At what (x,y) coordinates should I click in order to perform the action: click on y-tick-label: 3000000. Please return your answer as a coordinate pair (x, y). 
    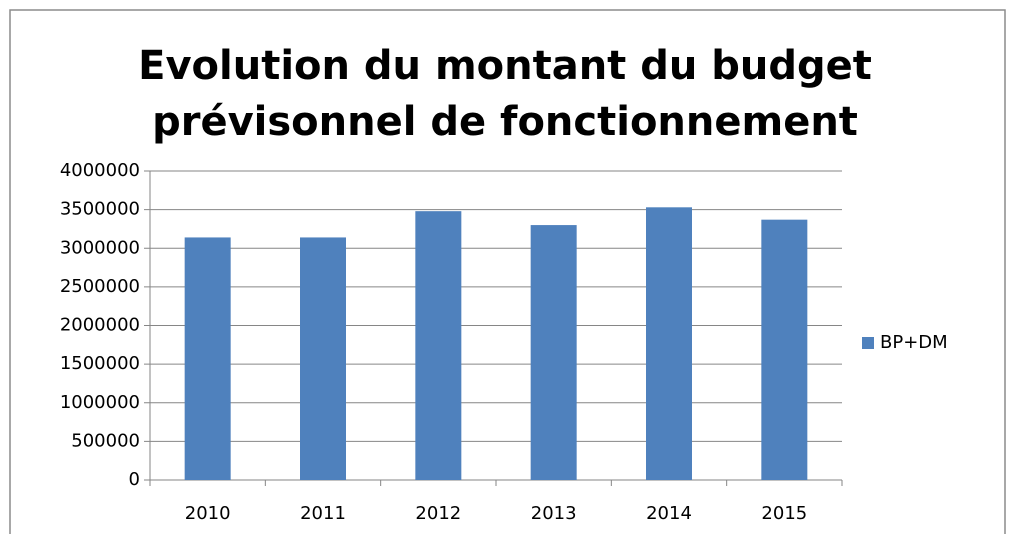
    Looking at the image, I should click on (100, 247).